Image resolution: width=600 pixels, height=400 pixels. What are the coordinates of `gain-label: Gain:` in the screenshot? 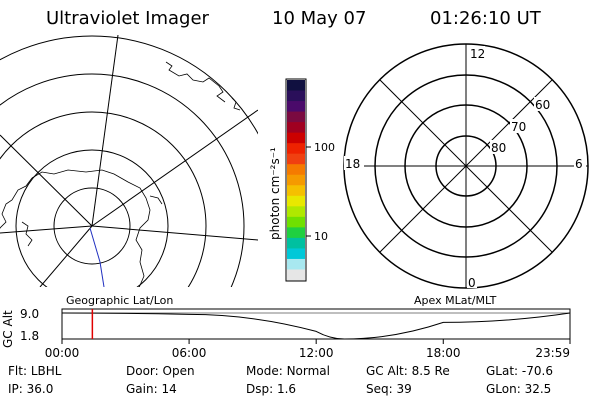 It's located at (142, 389).